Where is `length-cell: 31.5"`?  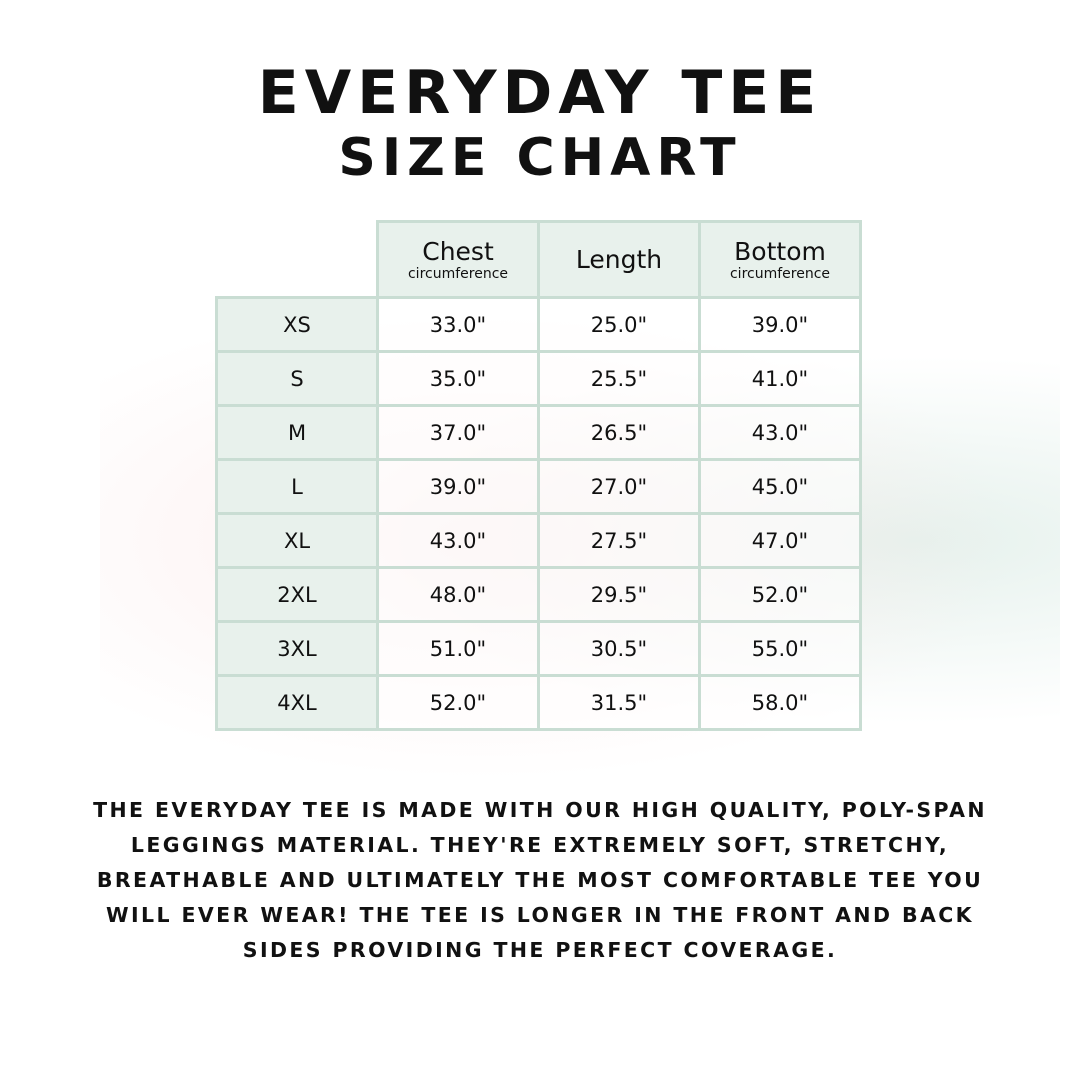 length-cell: 31.5" is located at coordinates (619, 702).